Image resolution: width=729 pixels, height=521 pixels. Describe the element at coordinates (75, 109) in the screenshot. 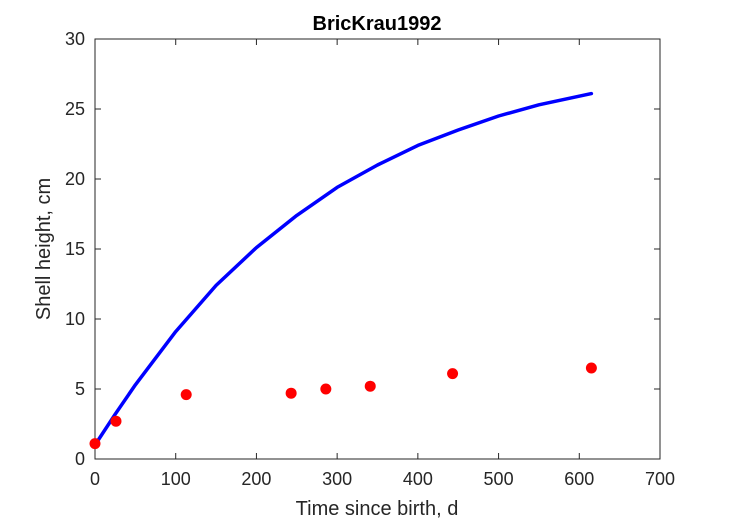

I see `y-tick-label: 25` at that location.